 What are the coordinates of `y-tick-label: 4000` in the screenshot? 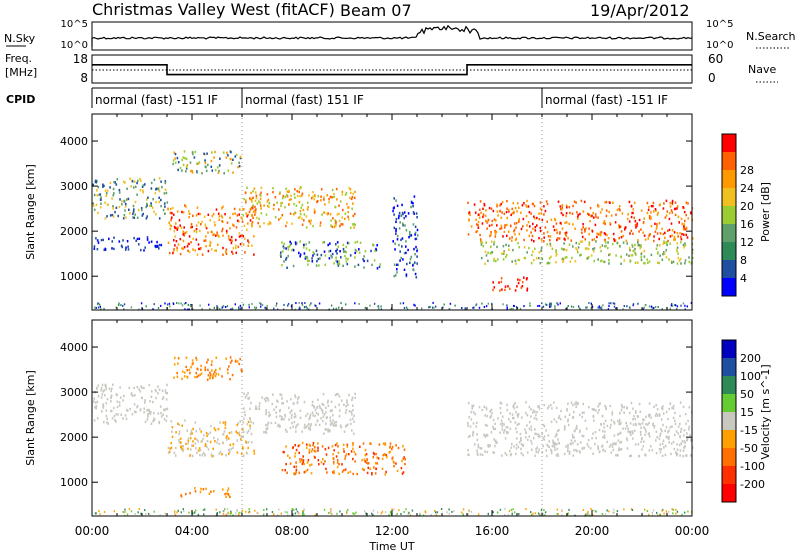 It's located at (74, 141).